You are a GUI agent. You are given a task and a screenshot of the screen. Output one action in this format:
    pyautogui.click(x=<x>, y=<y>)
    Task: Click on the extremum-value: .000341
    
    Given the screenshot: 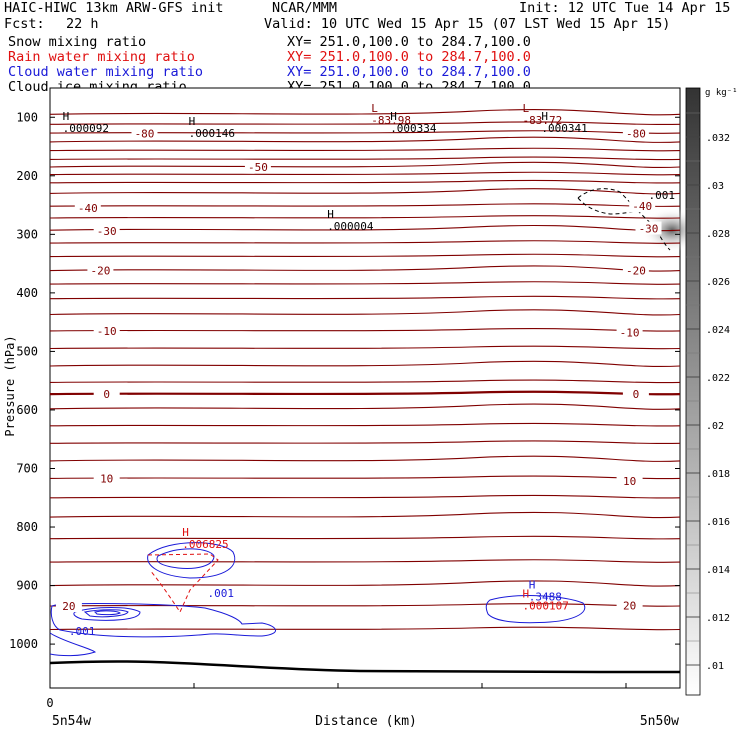 What is the action you would take?
    pyautogui.click(x=564, y=128)
    